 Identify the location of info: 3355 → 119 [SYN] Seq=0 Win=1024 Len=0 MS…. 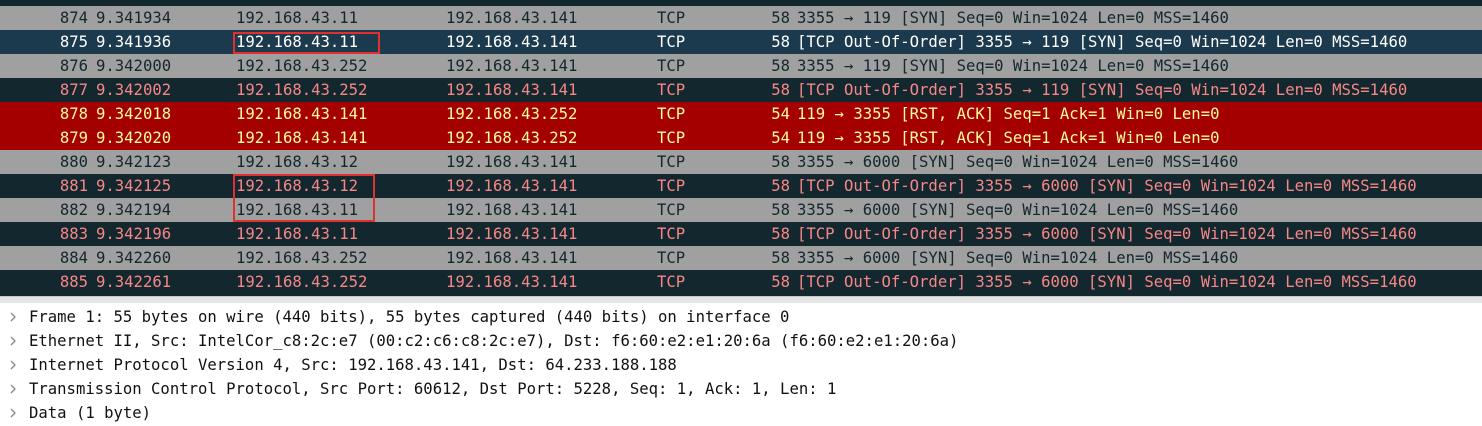
(1013, 66).